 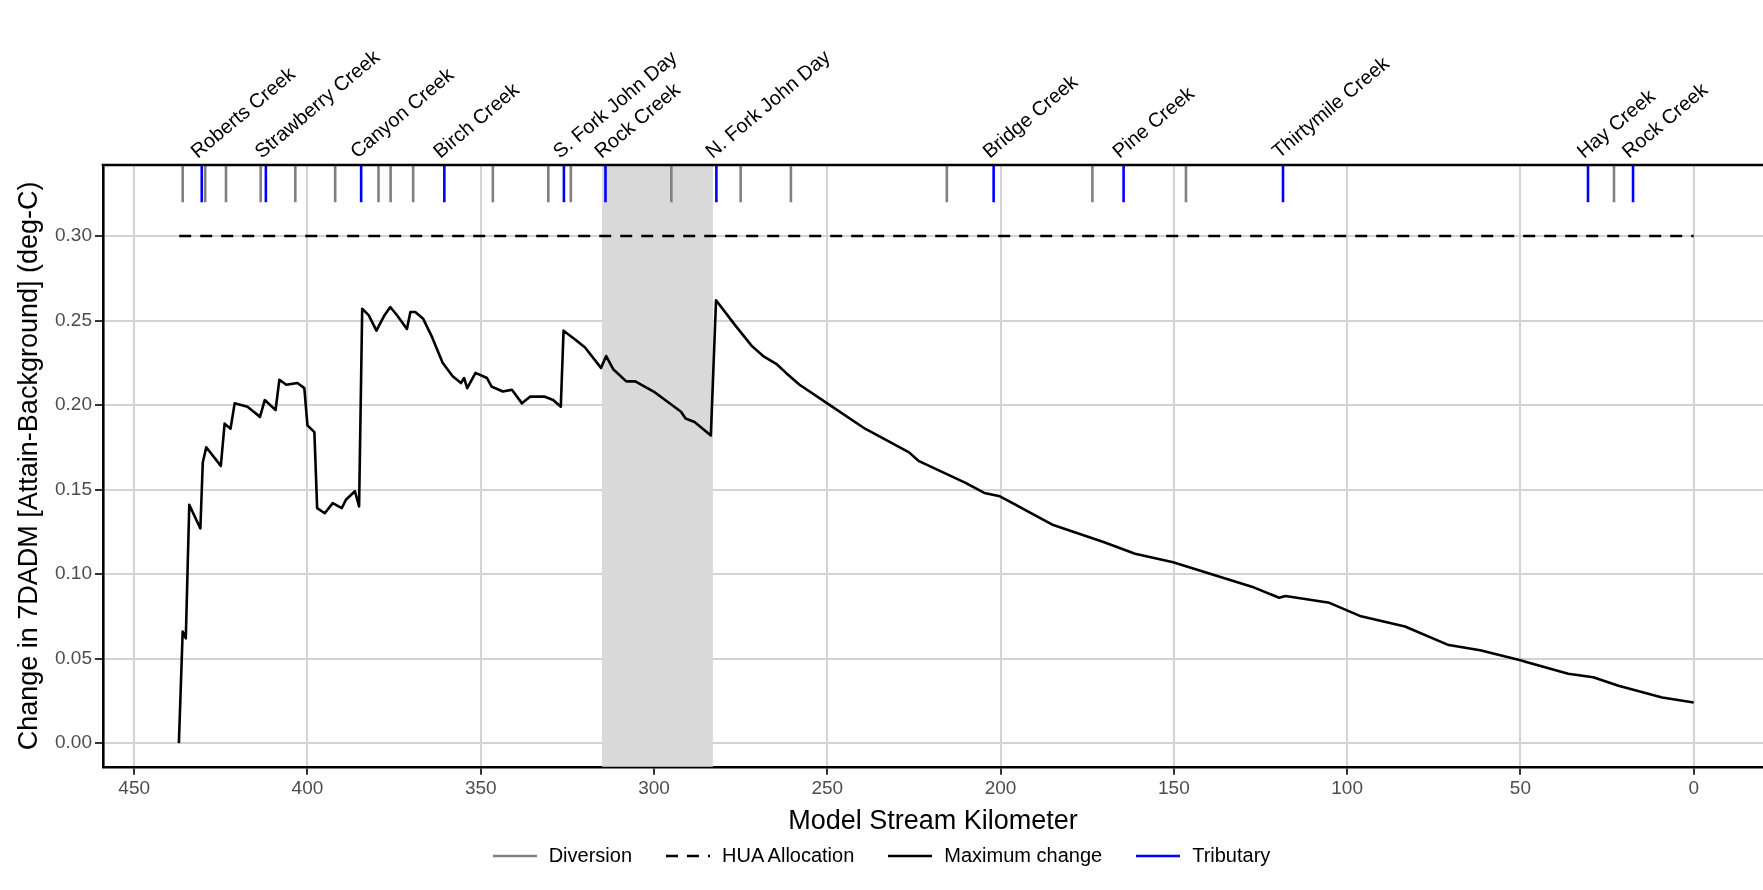 I want to click on x-tick-label: 200, so click(x=1000, y=788).